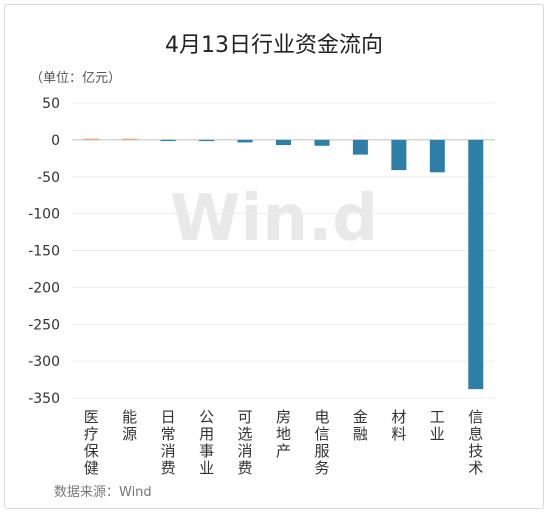 The height and width of the screenshot is (515, 550). What do you see at coordinates (274, 219) in the screenshot?
I see `watermark: Win.d` at bounding box center [274, 219].